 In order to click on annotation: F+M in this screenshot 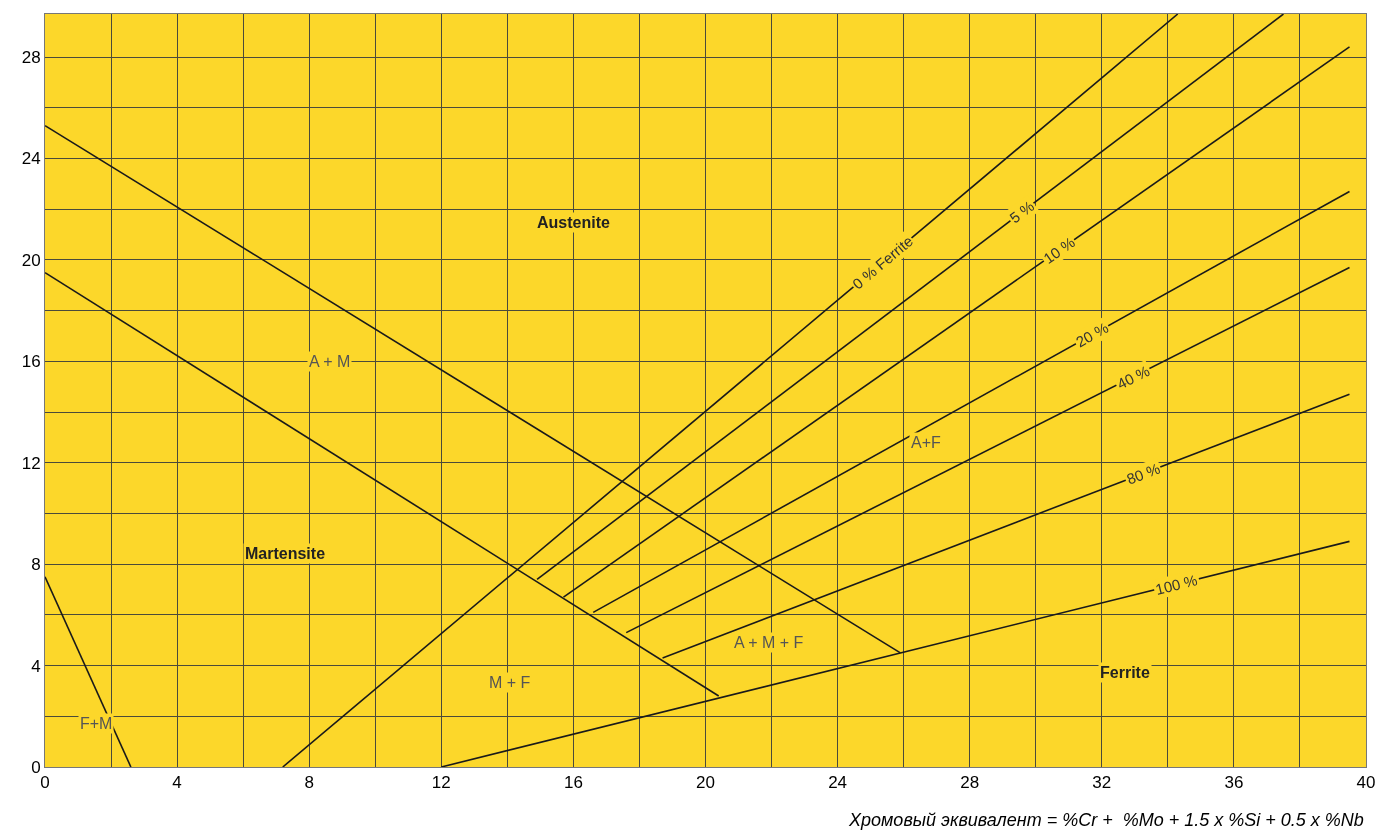, I will do `click(96, 723)`.